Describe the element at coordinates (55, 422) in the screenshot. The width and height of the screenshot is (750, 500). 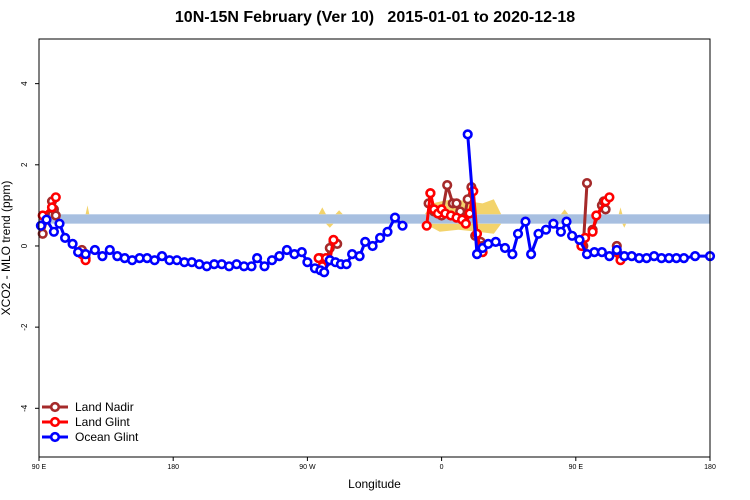
I see `legend-marker-land-glint` at that location.